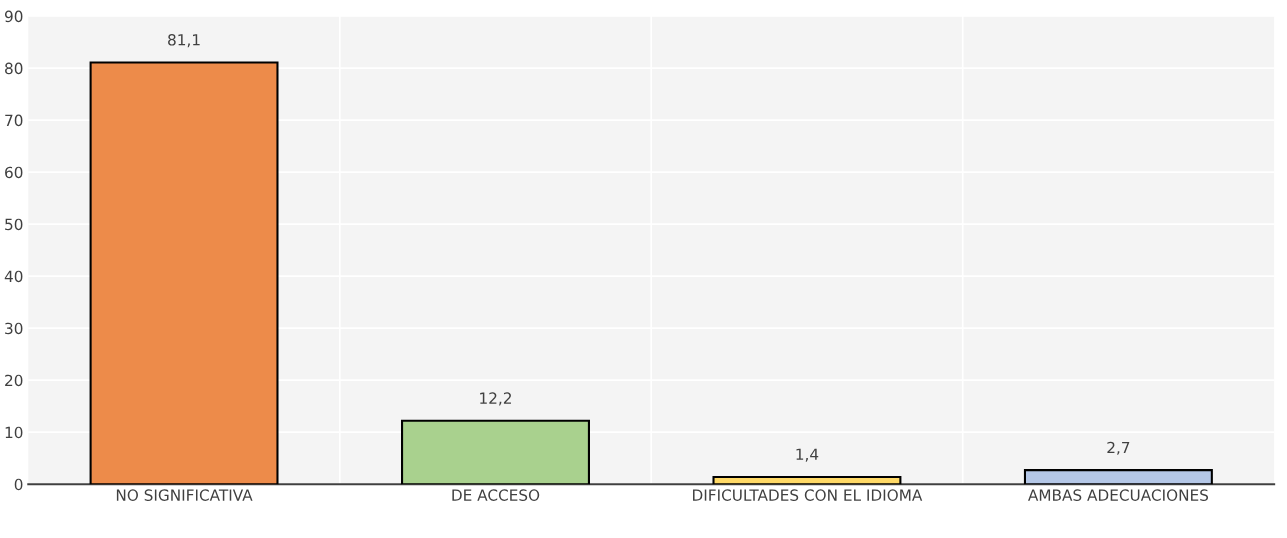  What do you see at coordinates (1118, 495) in the screenshot?
I see `x-tick-label: AMBAS ADECUACIONES` at bounding box center [1118, 495].